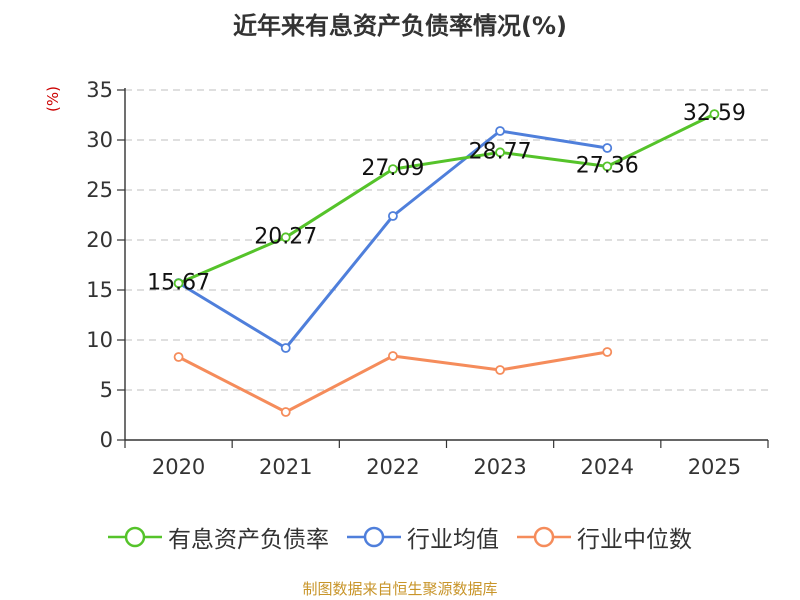  I want to click on data-label: 32.59, so click(714, 113).